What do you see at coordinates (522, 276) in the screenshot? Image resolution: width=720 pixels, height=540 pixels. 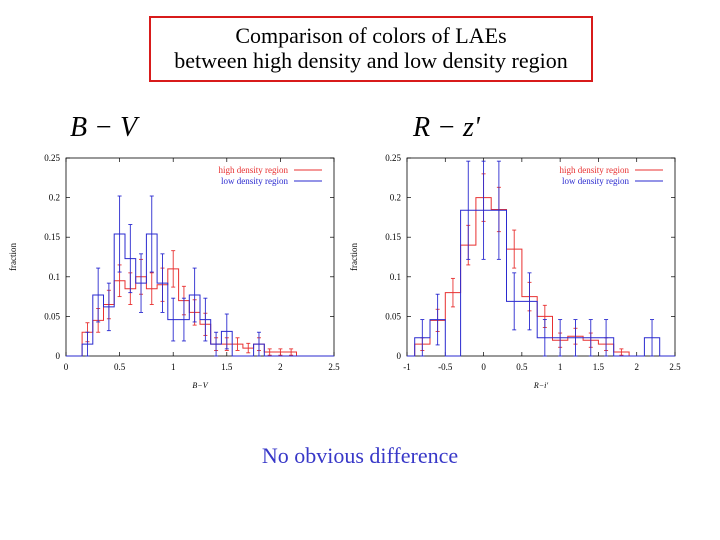 I see `right-step-line-high` at bounding box center [522, 276].